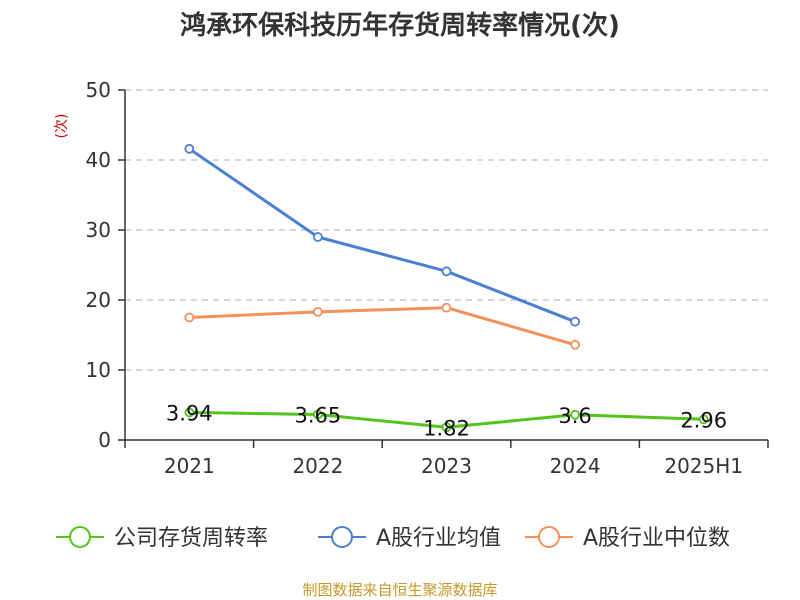 Image resolution: width=800 pixels, height=600 pixels. What do you see at coordinates (98, 90) in the screenshot?
I see `y-tick-label-5: 50` at bounding box center [98, 90].